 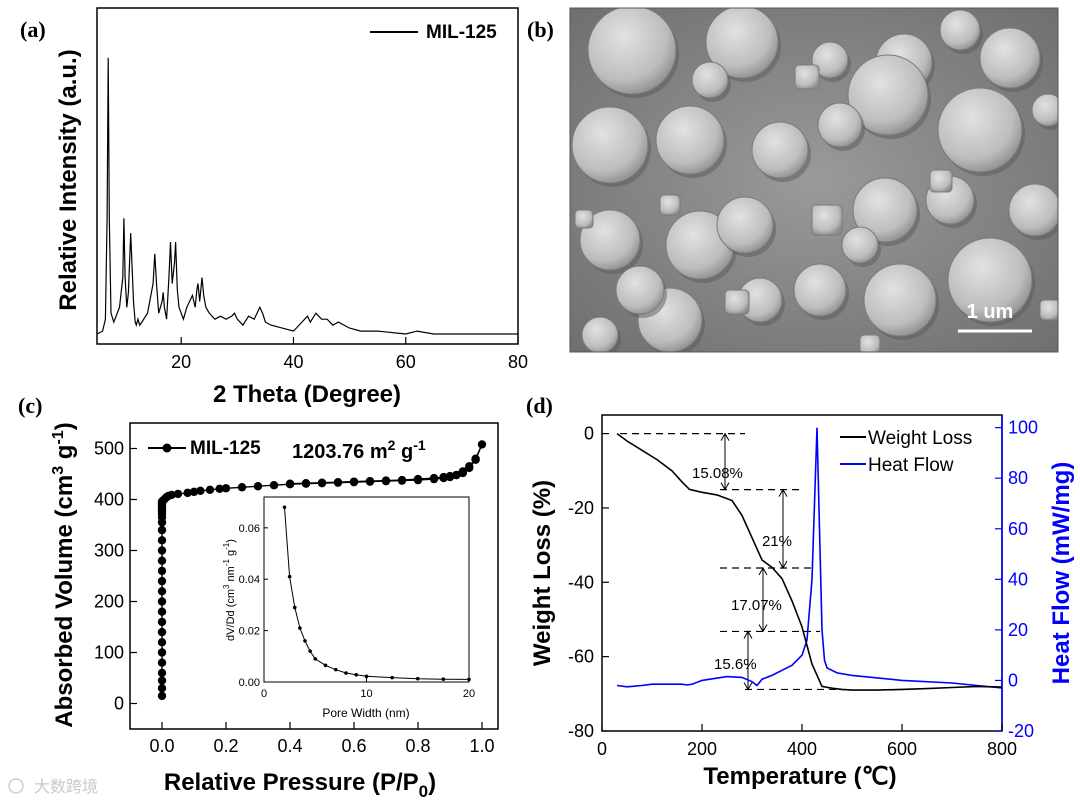 What do you see at coordinates (64, 574) in the screenshot?
I see `panel-c-y-axis-label: Absorbed Volume (cm3 g-1)` at bounding box center [64, 574].